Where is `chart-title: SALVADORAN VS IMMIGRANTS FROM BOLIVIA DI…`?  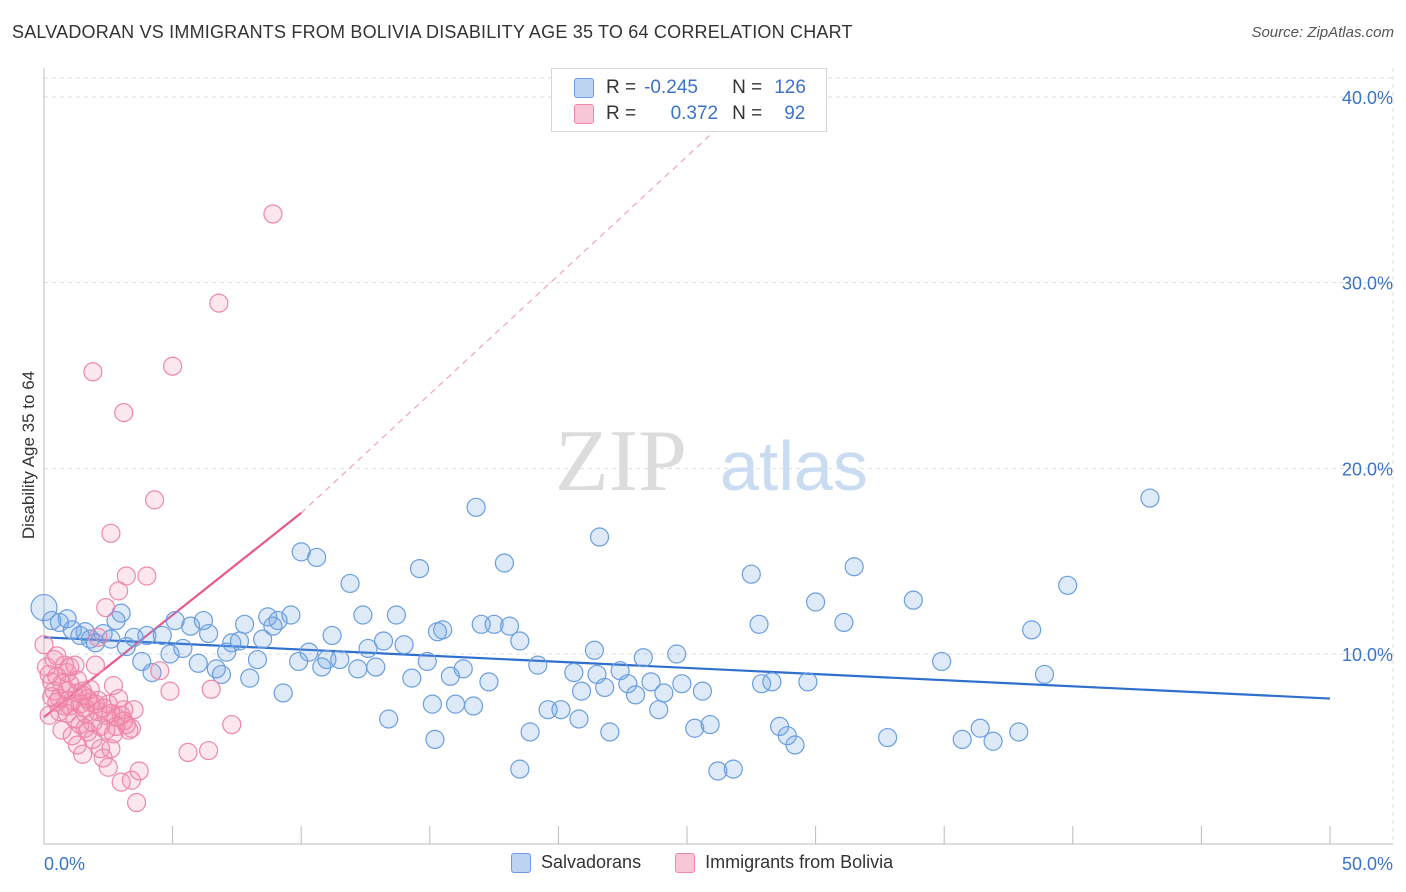
chart-title: SALVADORAN VS IMMIGRANTS FROM BOLIVIA DI… is located at coordinates (432, 32).